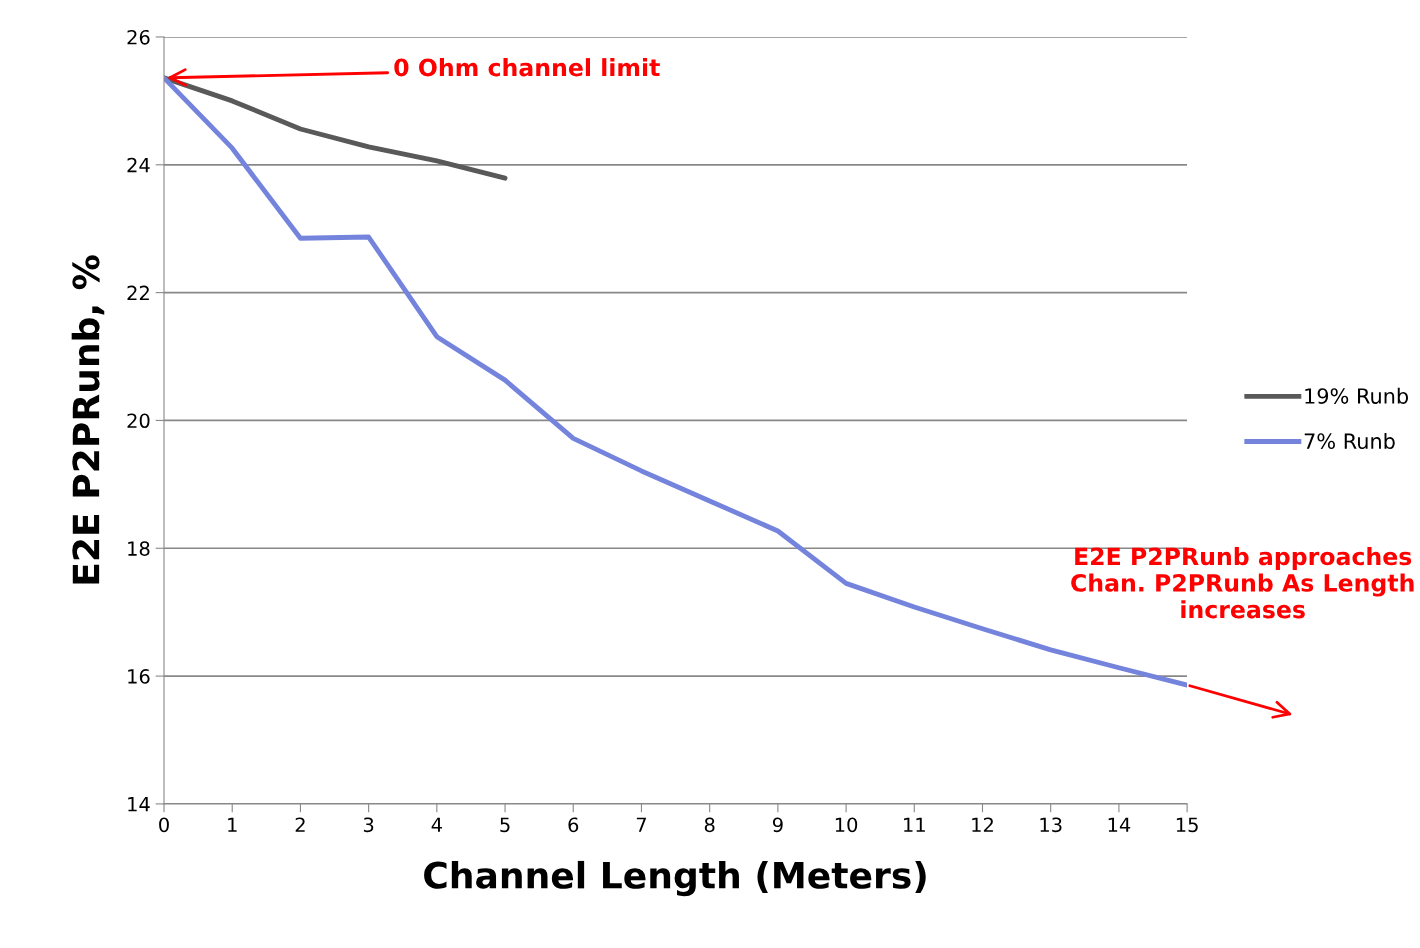 The width and height of the screenshot is (1420, 948). Describe the element at coordinates (138, 421) in the screenshot. I see `y-tick-label: 20` at that location.